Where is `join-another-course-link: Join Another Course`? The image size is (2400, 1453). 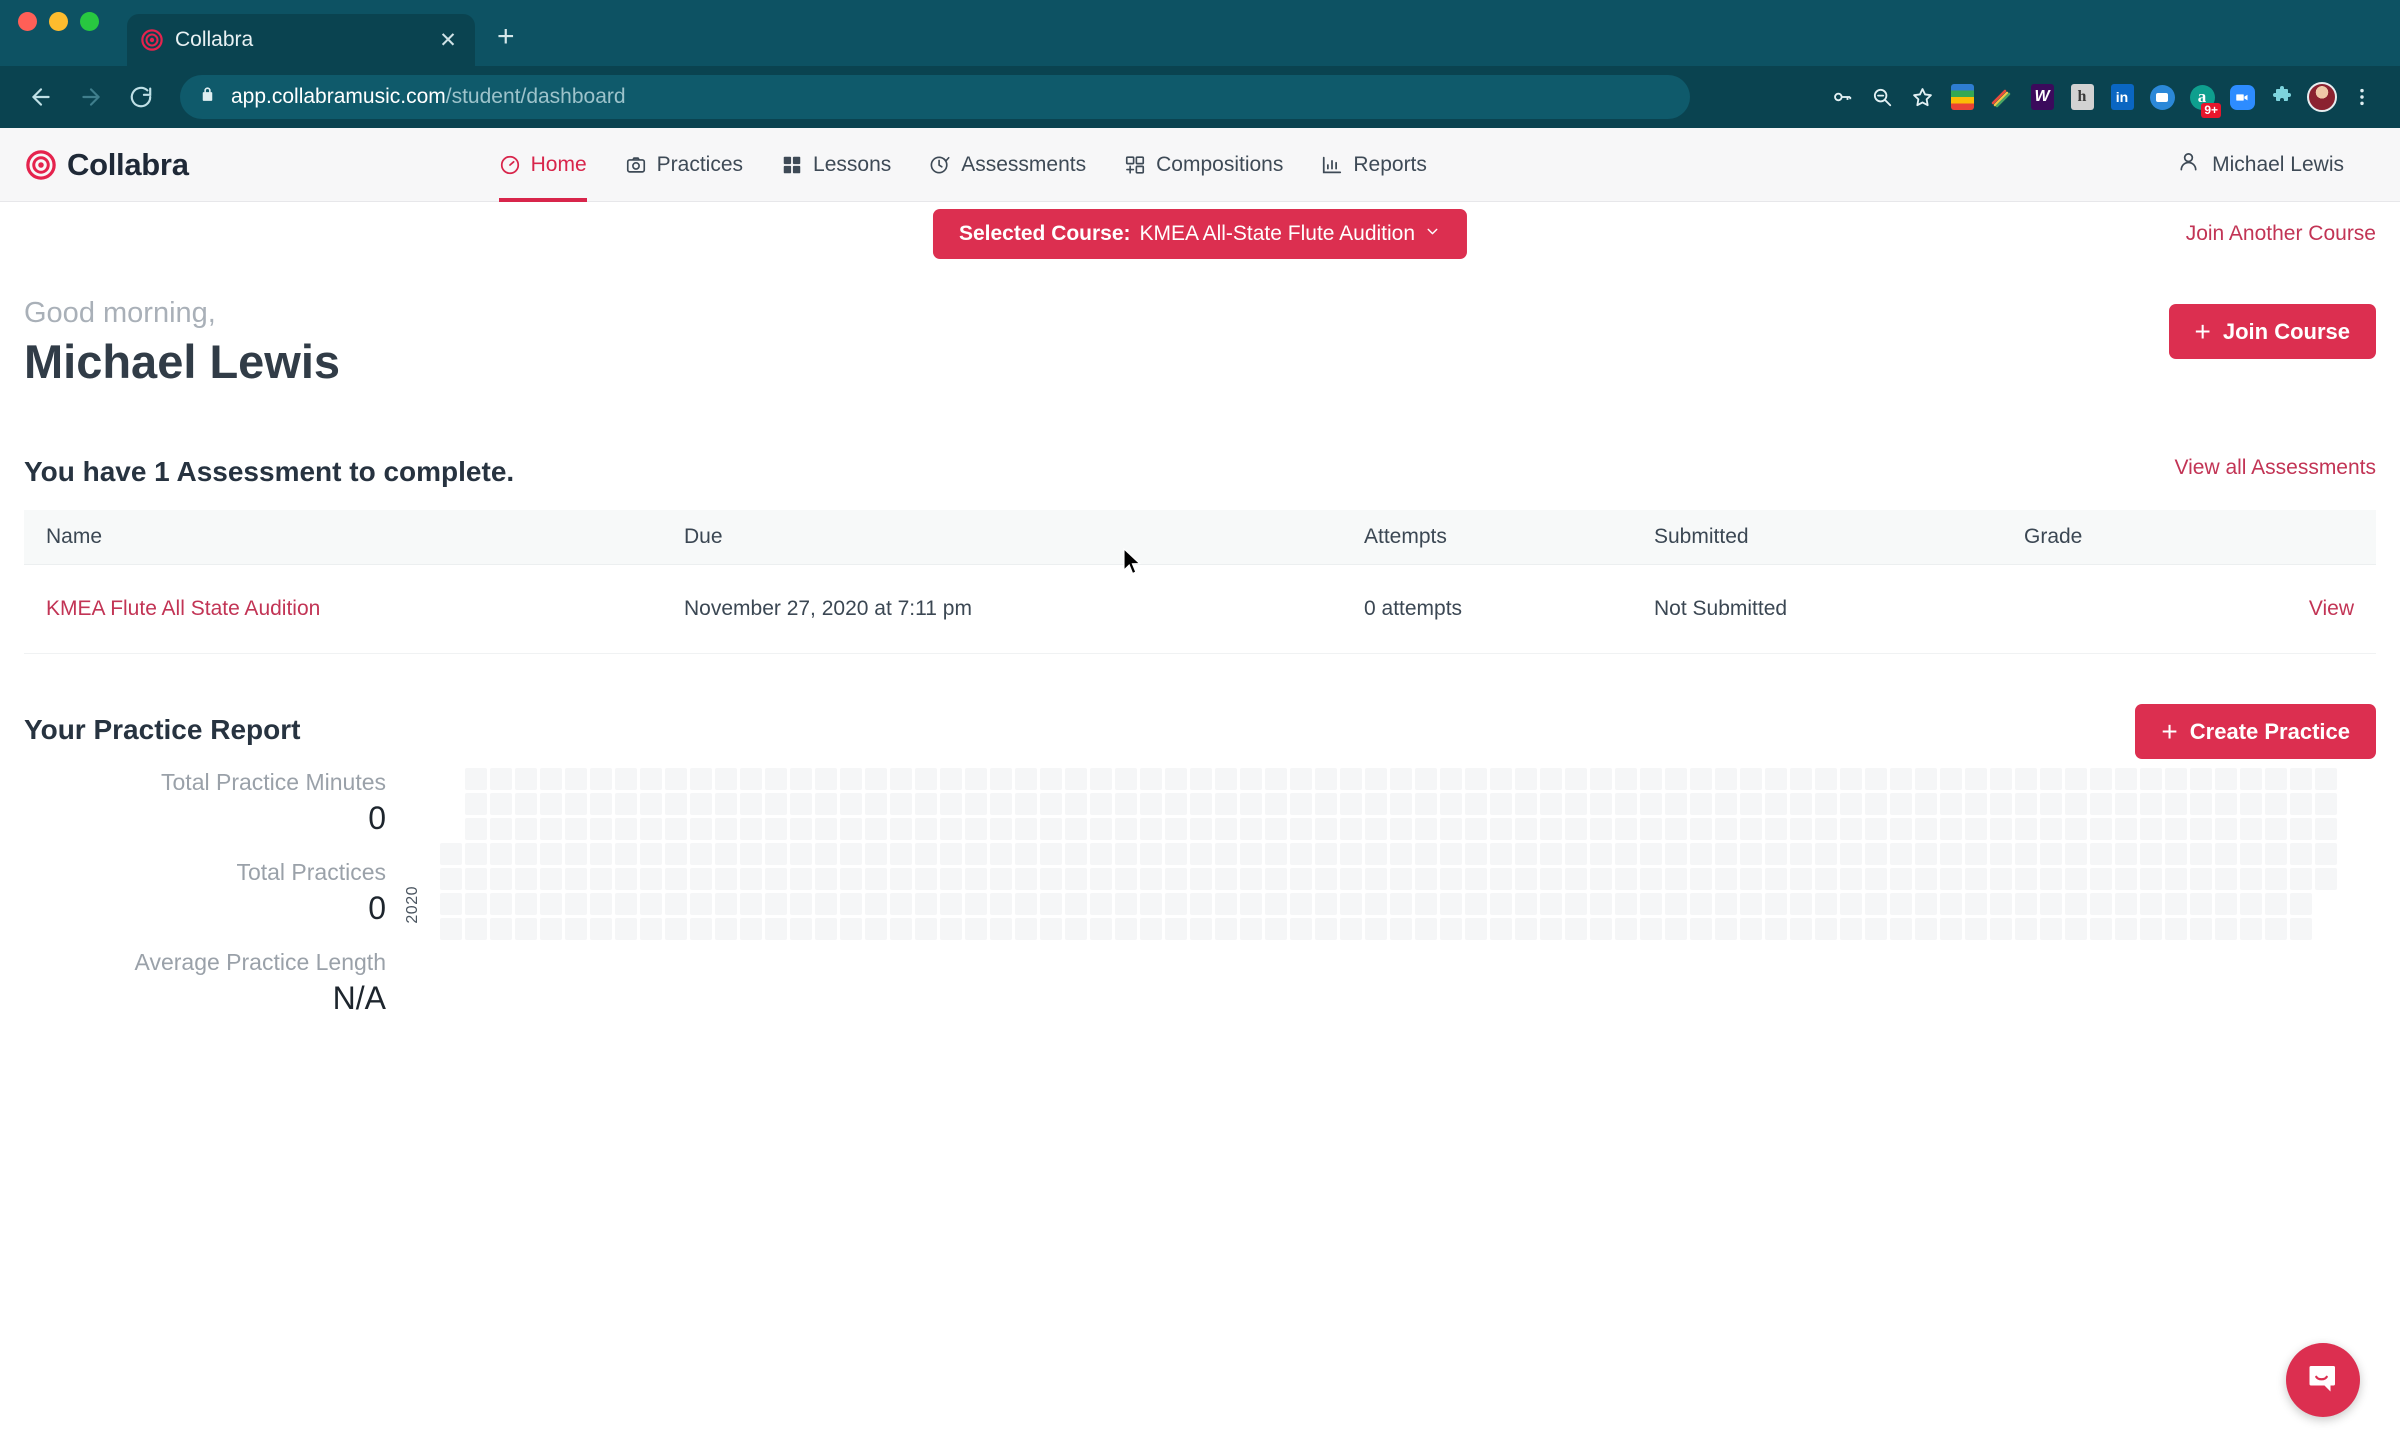 join-another-course-link: Join Another Course is located at coordinates (2280, 233).